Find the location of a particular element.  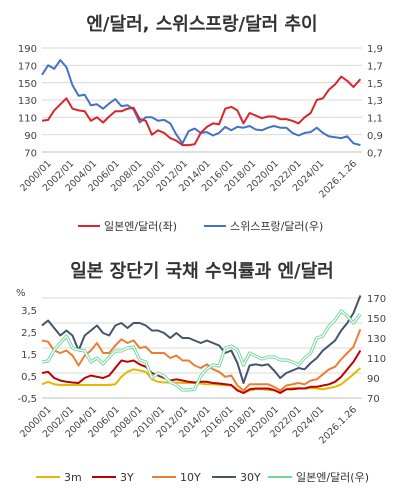

chart-1-series-lines is located at coordinates (201, 103).